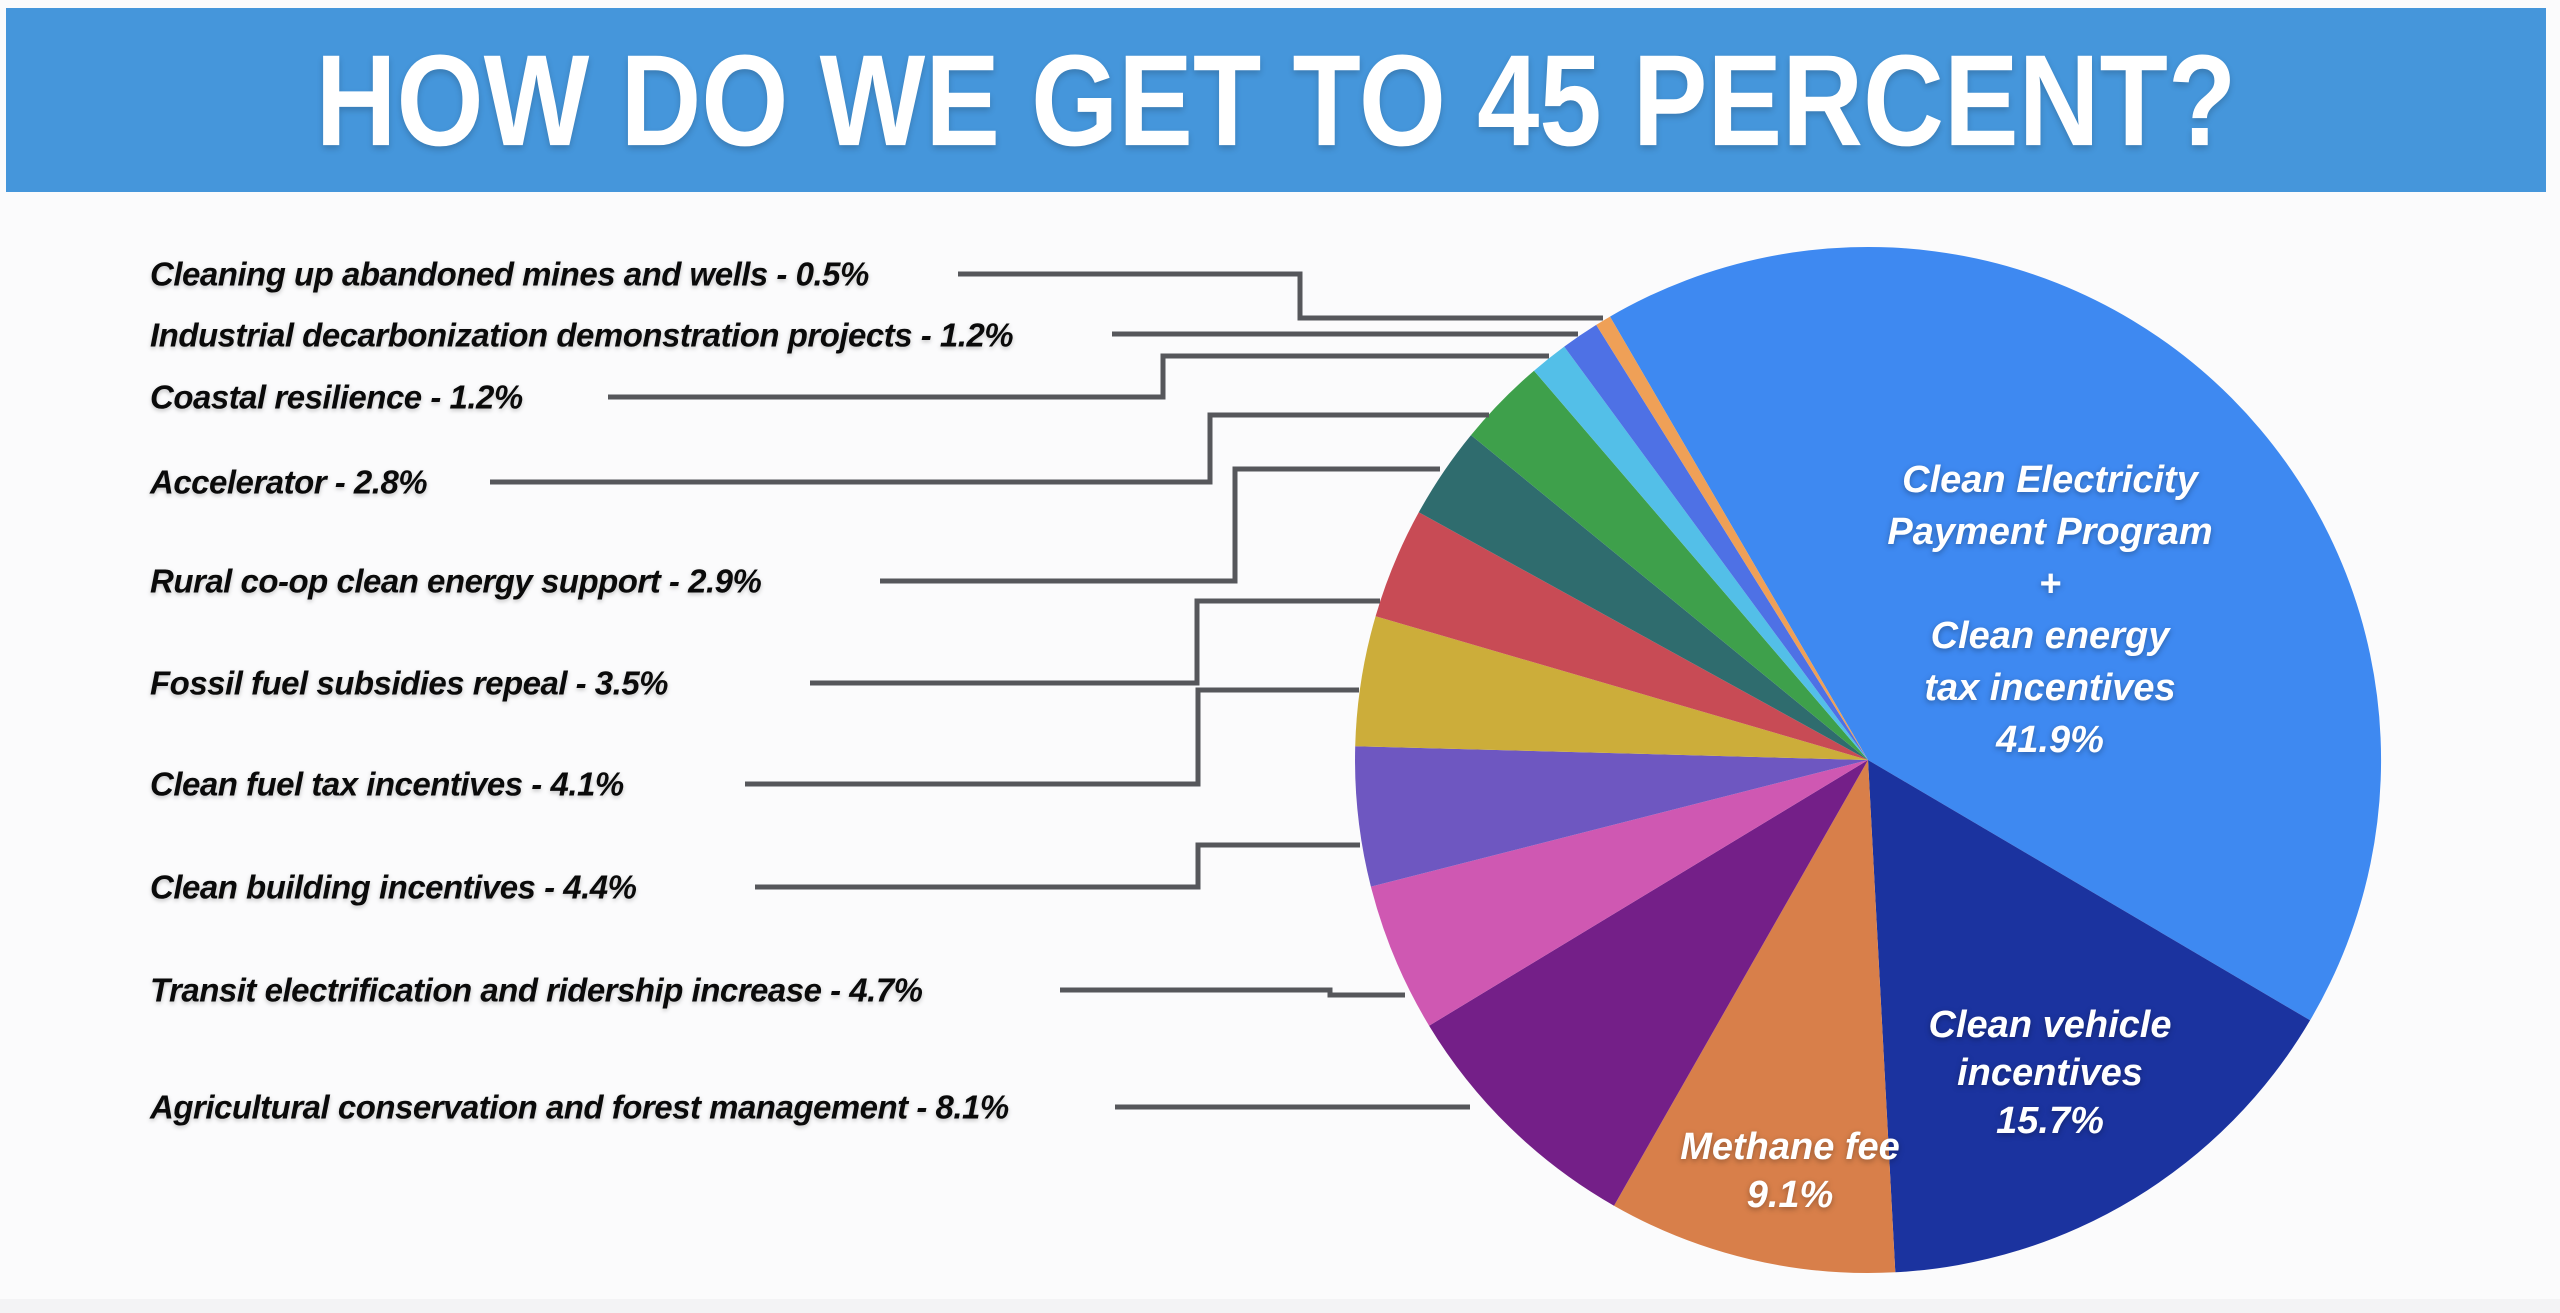  Describe the element at coordinates (1790, 1147) in the screenshot. I see `slice-label-methane-fee-line1: Methane fee` at that location.